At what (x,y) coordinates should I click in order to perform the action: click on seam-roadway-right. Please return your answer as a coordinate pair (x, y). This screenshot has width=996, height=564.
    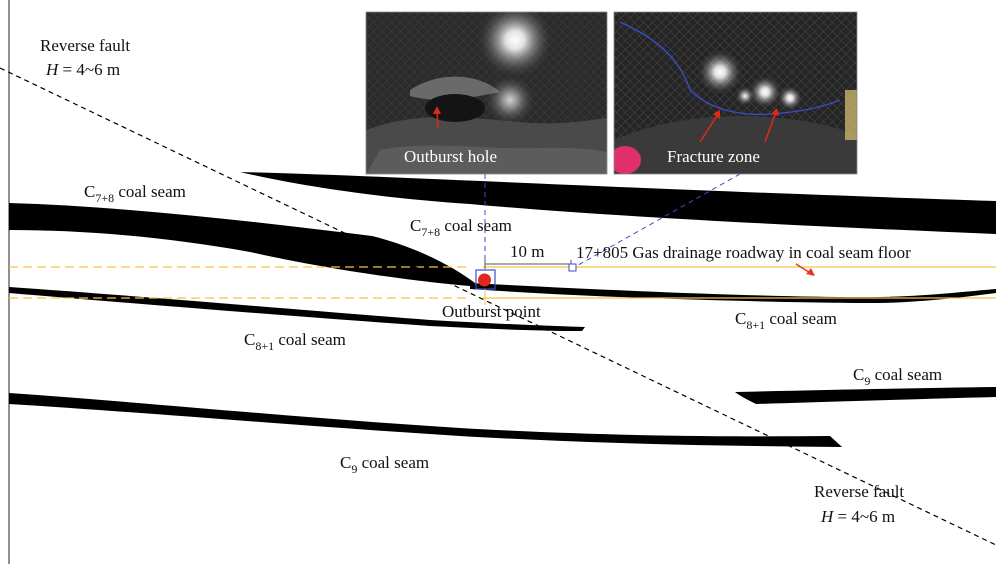
    Looking at the image, I should click on (733, 293).